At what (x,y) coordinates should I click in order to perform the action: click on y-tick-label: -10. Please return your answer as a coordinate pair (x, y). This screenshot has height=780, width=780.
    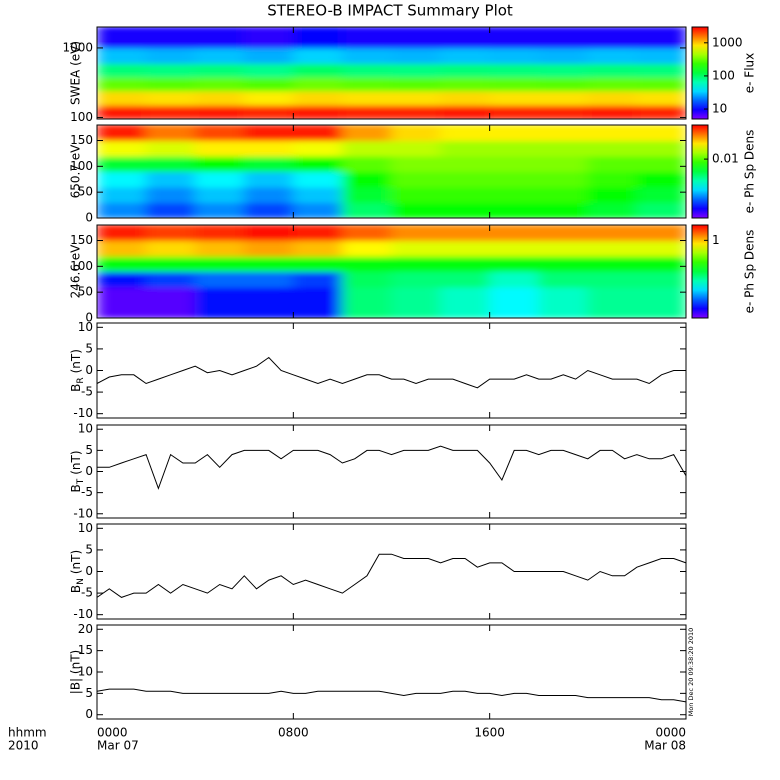
    Looking at the image, I should click on (83, 614).